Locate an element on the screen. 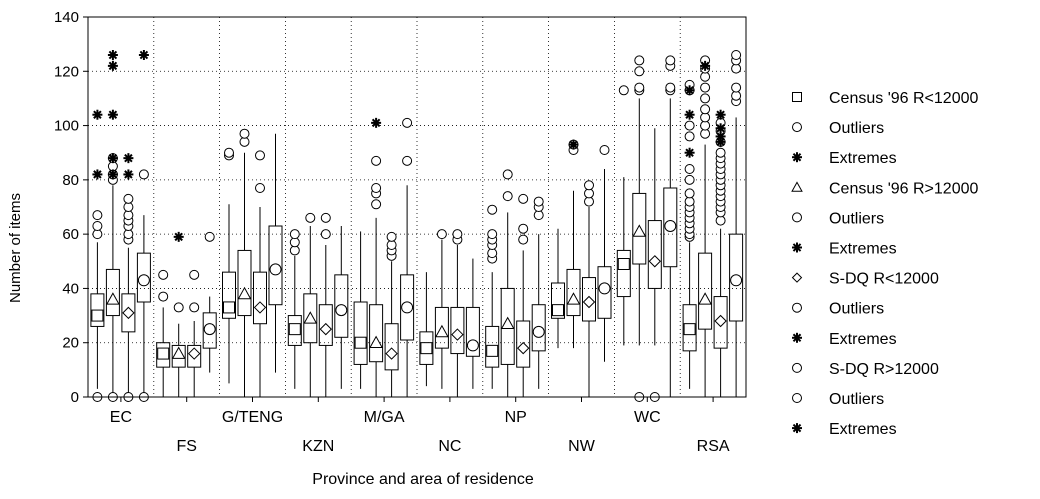  y-tick-label: 140 is located at coordinates (66, 17).